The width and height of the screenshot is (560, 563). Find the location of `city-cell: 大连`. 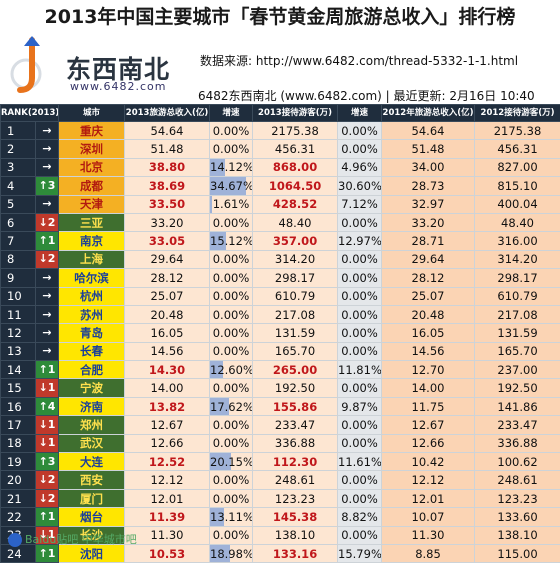

city-cell: 大连 is located at coordinates (92, 462).